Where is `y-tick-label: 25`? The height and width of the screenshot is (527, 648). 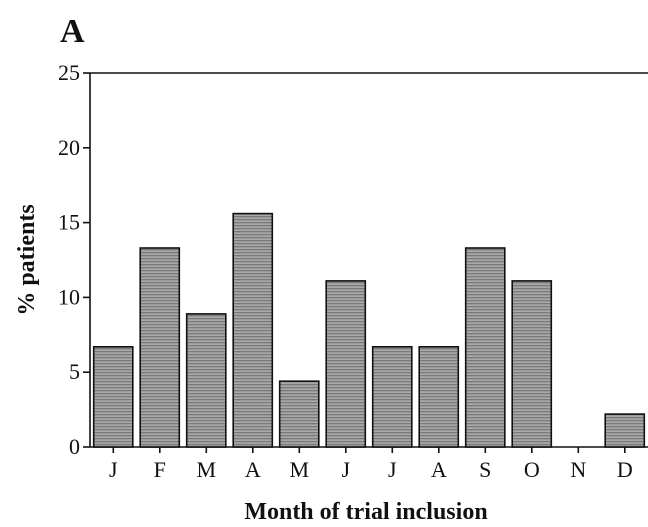 y-tick-label: 25 is located at coordinates (69, 72).